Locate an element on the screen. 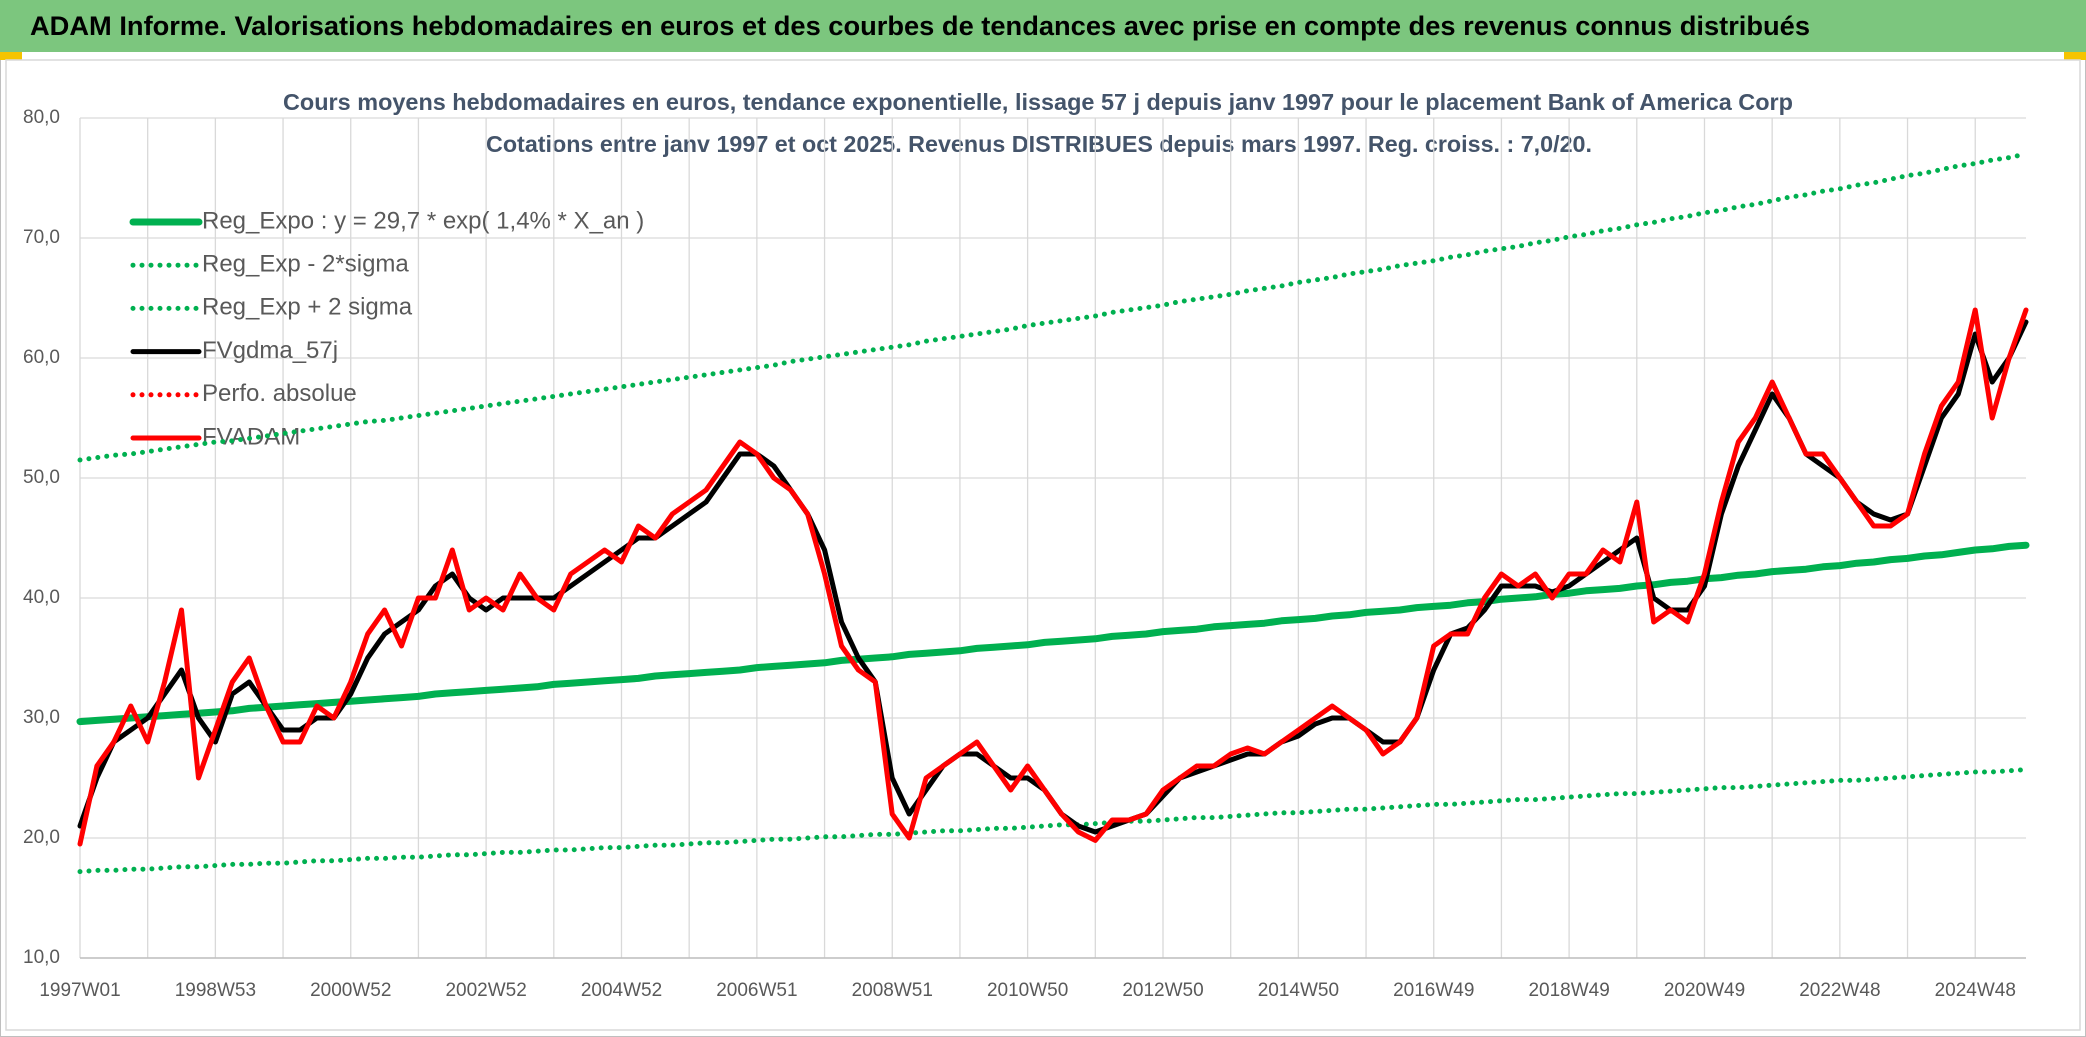 The height and width of the screenshot is (1037, 2086). y-tick-label: 40,0 is located at coordinates (41, 597).